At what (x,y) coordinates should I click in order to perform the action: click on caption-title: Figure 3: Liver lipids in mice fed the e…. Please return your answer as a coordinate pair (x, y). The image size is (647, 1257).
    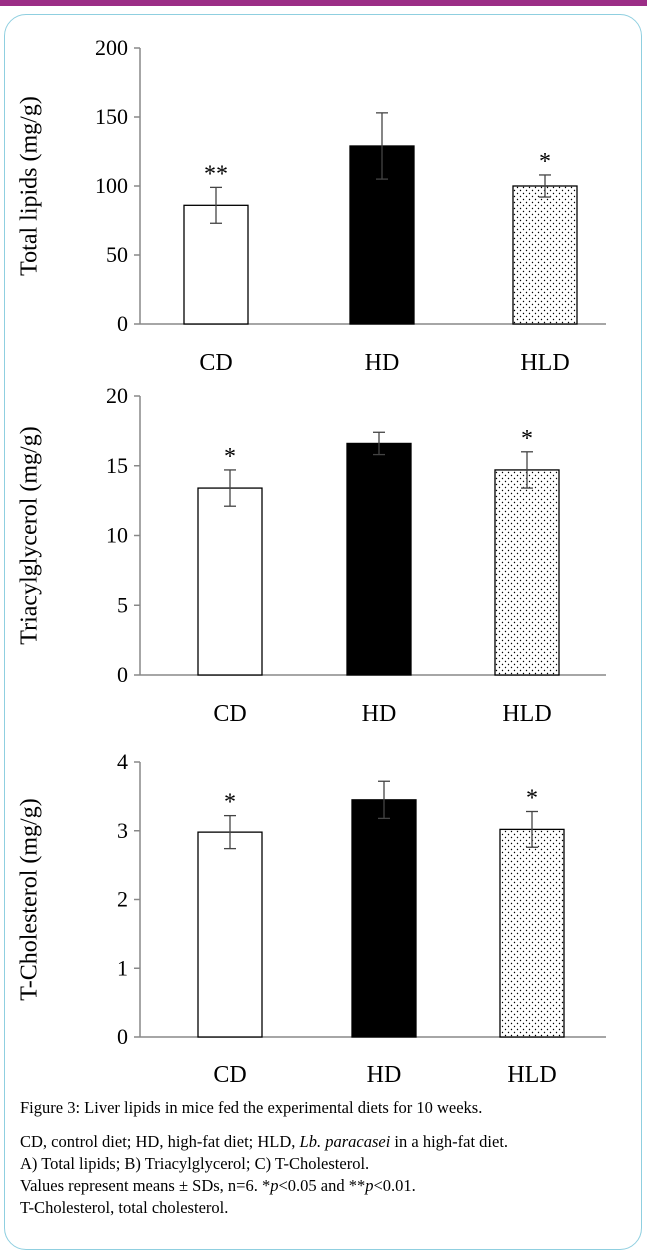
    Looking at the image, I should click on (251, 1107).